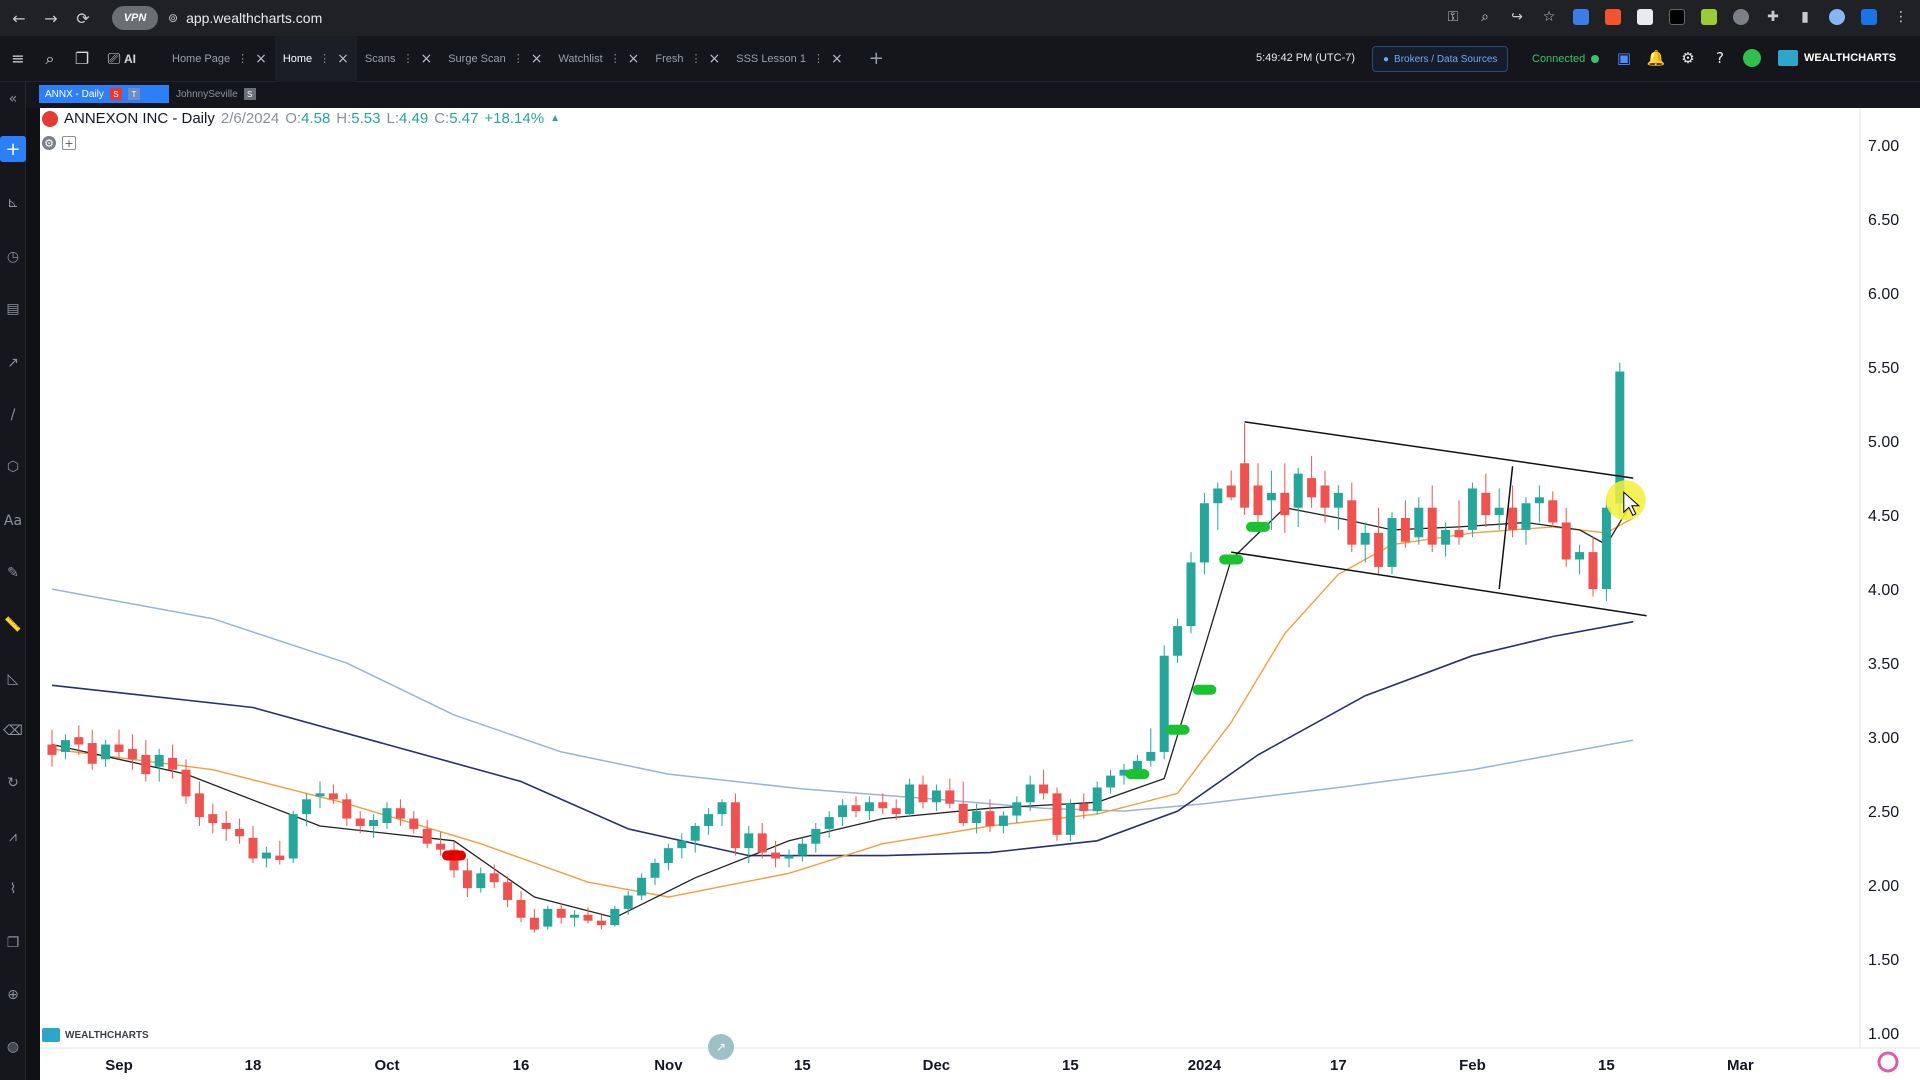 The height and width of the screenshot is (1080, 1920). I want to click on add-indicator-icon: +, so click(13, 149).